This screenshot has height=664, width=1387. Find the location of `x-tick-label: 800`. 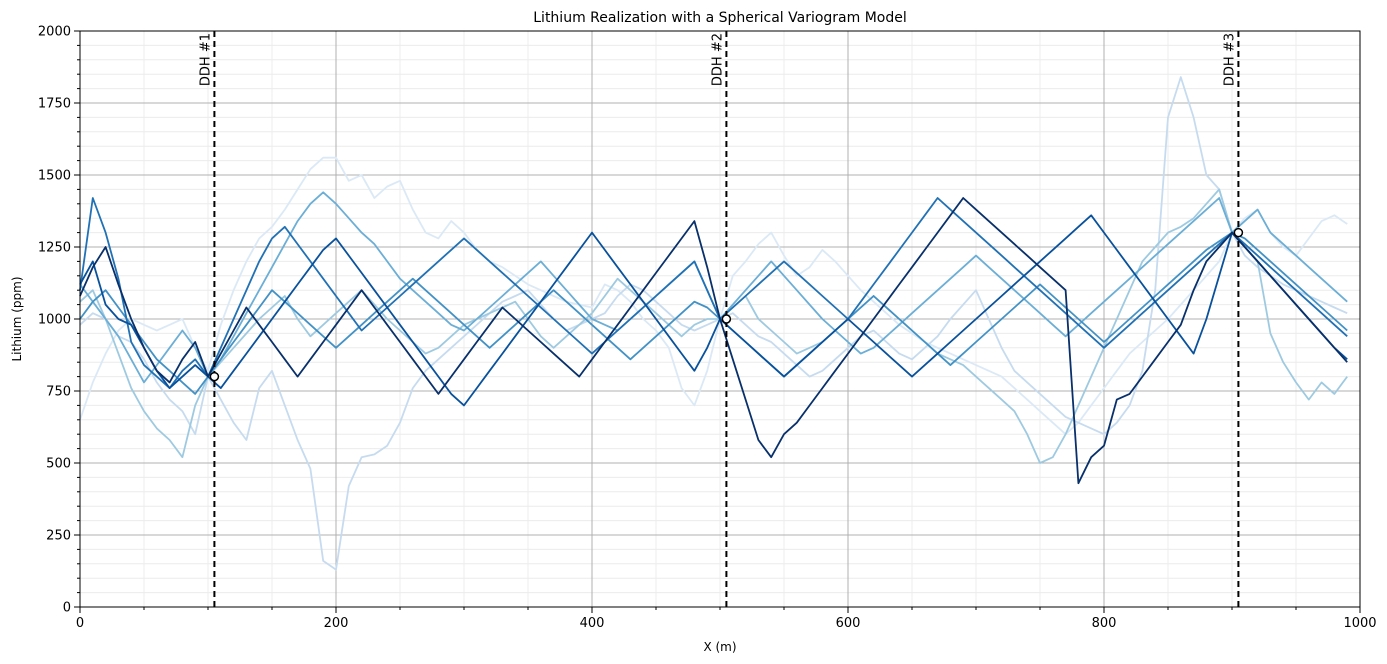

x-tick-label: 800 is located at coordinates (1104, 623).